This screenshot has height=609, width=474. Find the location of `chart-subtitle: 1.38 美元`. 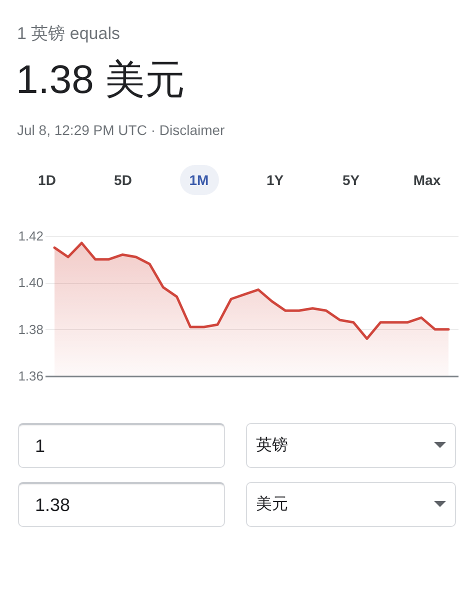

chart-subtitle: 1.38 美元 is located at coordinates (100, 80).